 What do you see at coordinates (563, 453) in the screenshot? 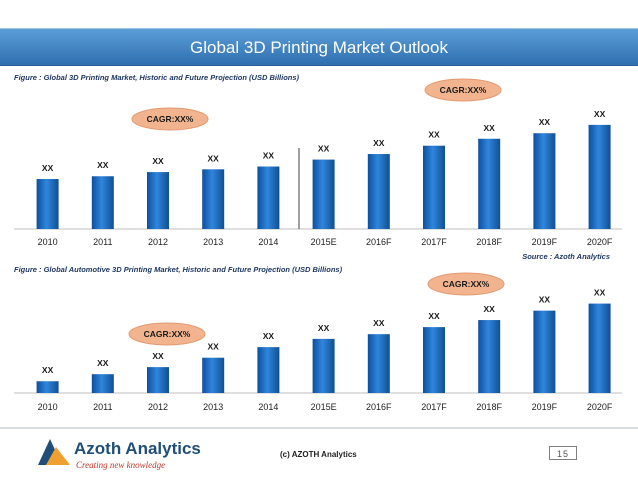
I see `page-number: 15` at bounding box center [563, 453].